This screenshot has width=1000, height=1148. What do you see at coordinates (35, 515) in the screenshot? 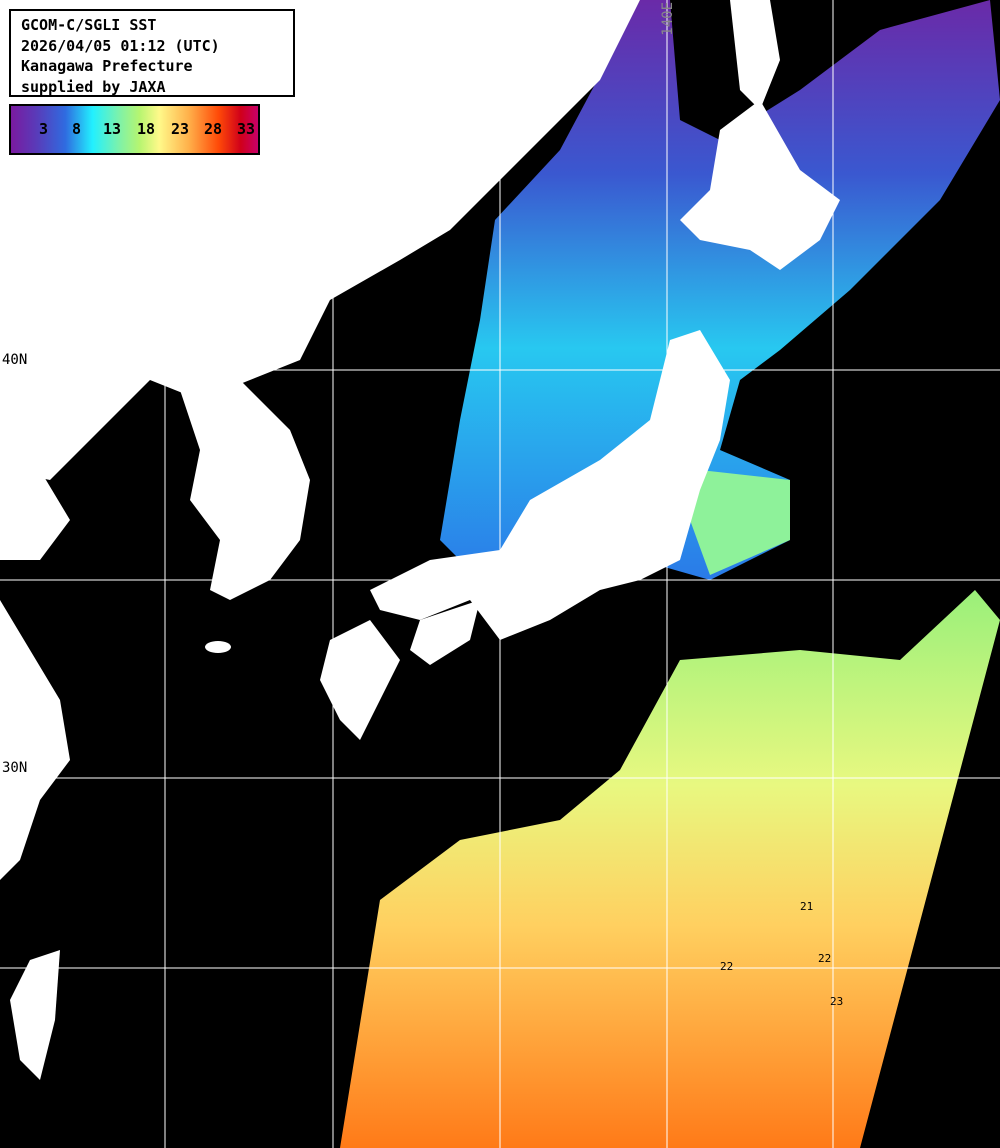
I see `land-china-coast` at bounding box center [35, 515].